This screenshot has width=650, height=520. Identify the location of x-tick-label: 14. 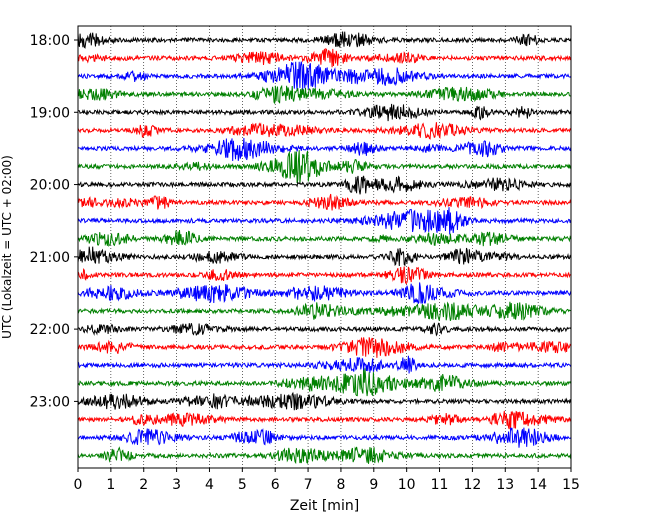
(538, 485).